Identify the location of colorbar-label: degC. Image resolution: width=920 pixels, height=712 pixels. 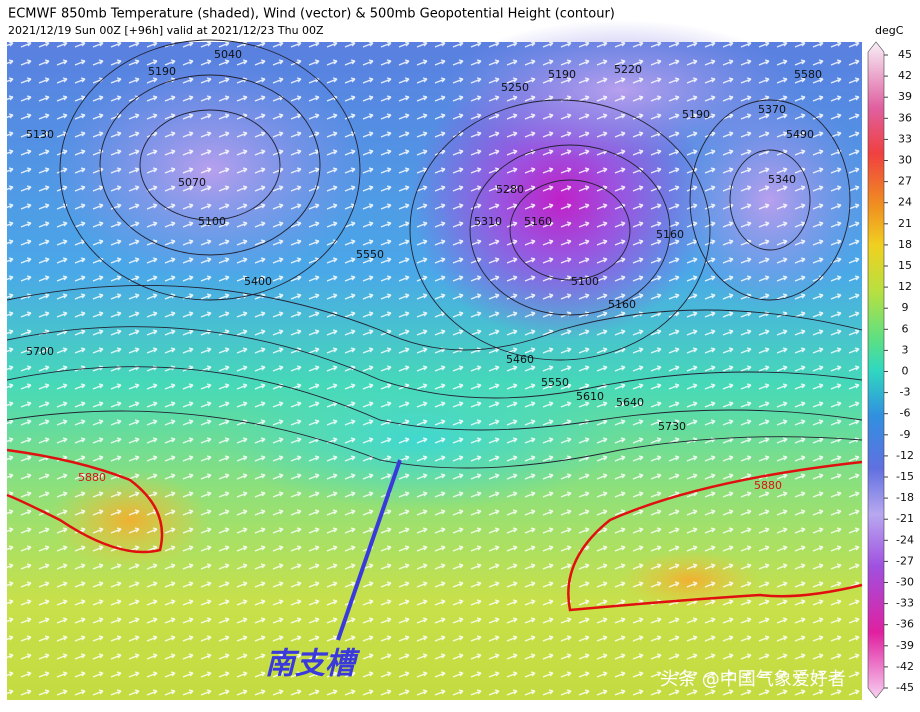
(889, 30).